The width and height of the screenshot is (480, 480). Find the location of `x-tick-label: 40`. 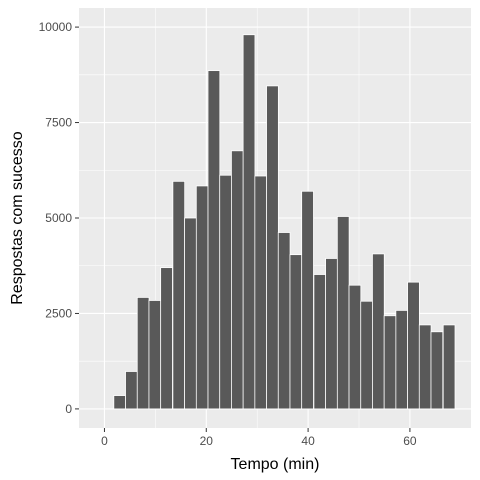

x-tick-label: 40 is located at coordinates (308, 441).